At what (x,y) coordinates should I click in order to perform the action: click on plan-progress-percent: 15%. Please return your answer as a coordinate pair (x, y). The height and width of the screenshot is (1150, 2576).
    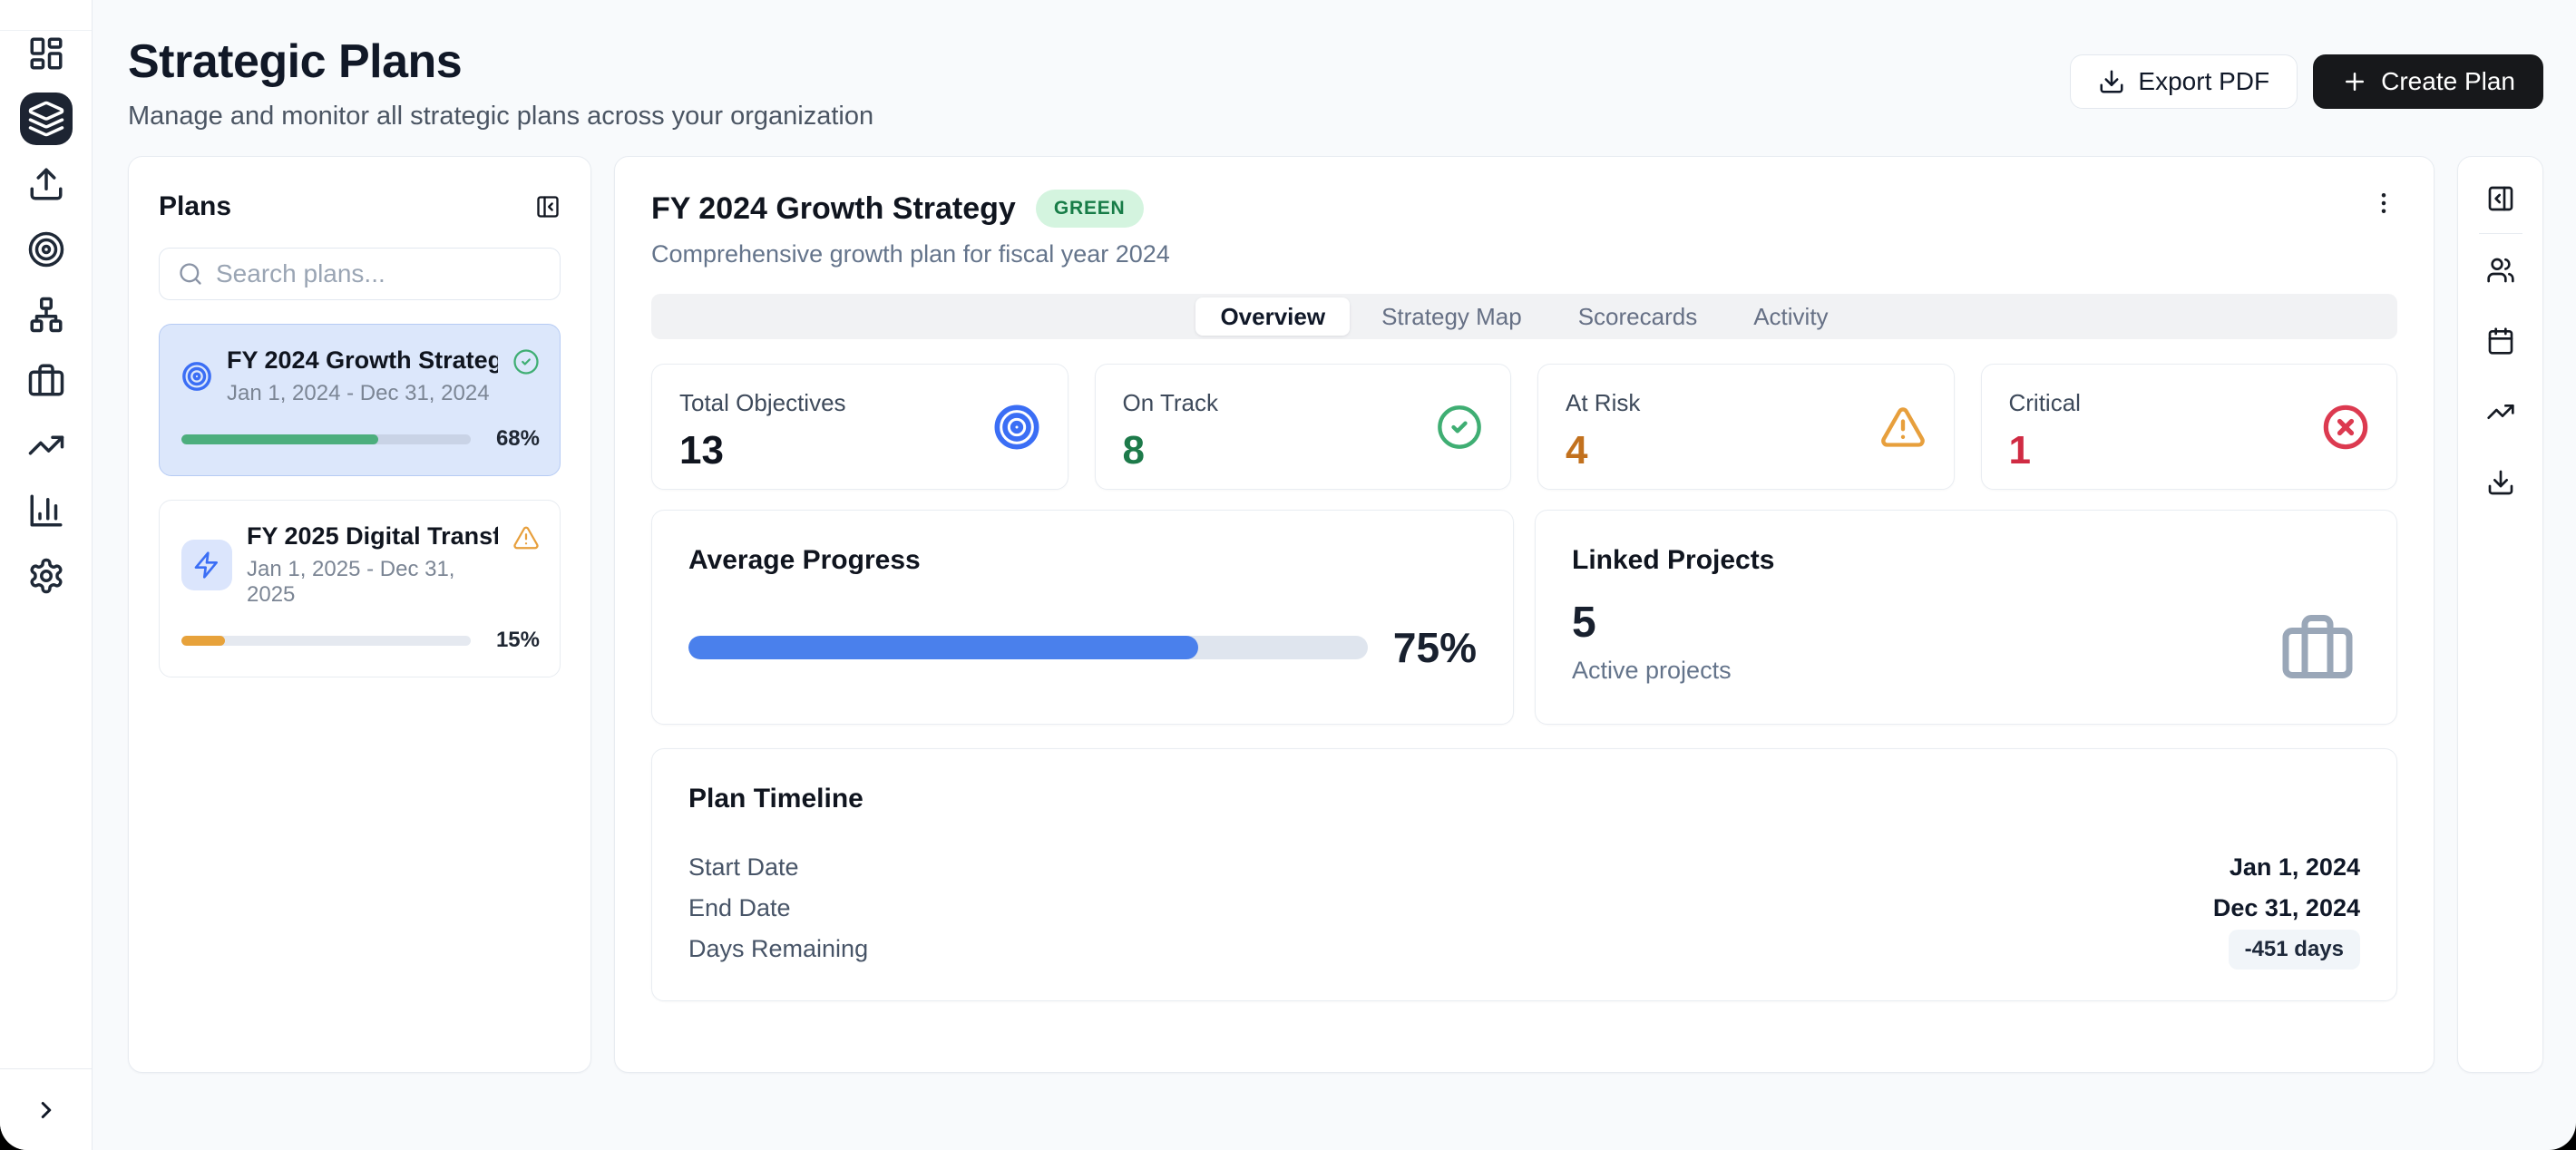
    Looking at the image, I should click on (517, 640).